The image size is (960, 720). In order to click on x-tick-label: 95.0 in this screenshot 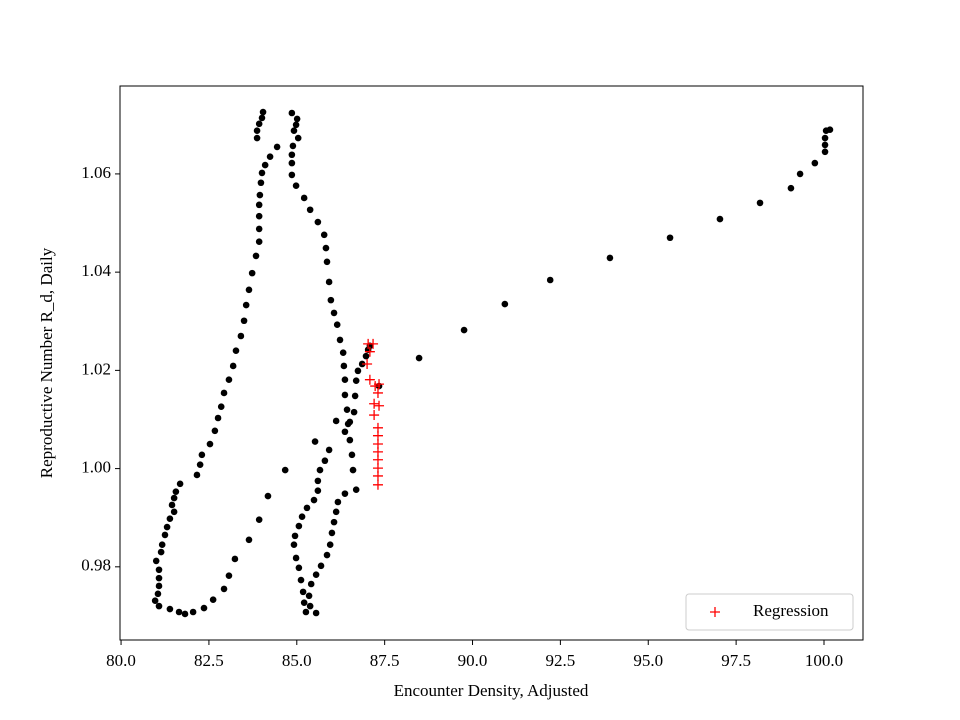, I will do `click(648, 660)`.